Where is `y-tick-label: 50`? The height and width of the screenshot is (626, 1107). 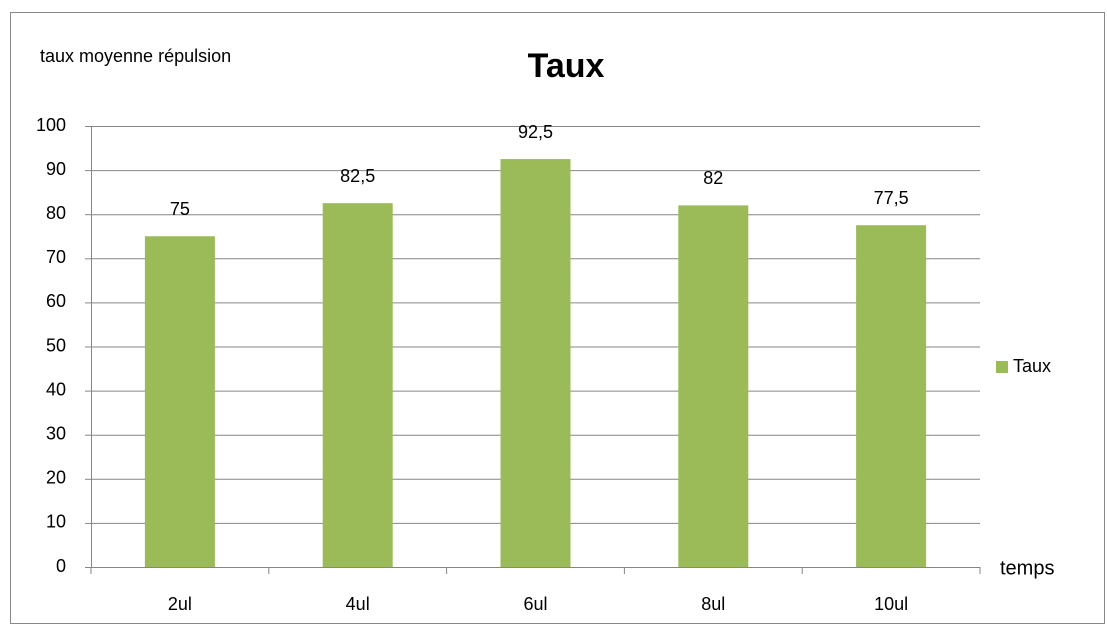 y-tick-label: 50 is located at coordinates (56, 345).